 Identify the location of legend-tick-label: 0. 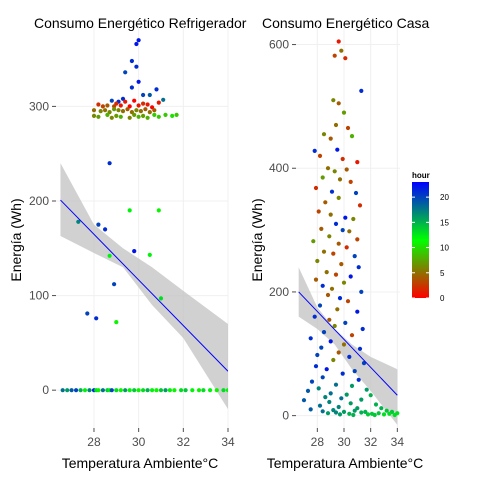
(442, 298).